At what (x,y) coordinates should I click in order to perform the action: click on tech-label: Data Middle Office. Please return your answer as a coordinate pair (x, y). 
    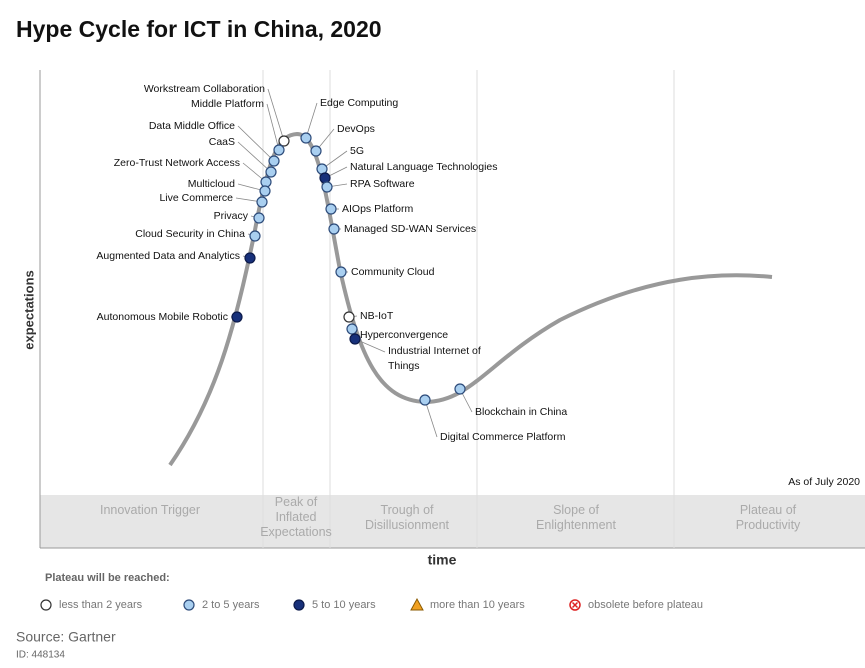
    Looking at the image, I should click on (192, 126).